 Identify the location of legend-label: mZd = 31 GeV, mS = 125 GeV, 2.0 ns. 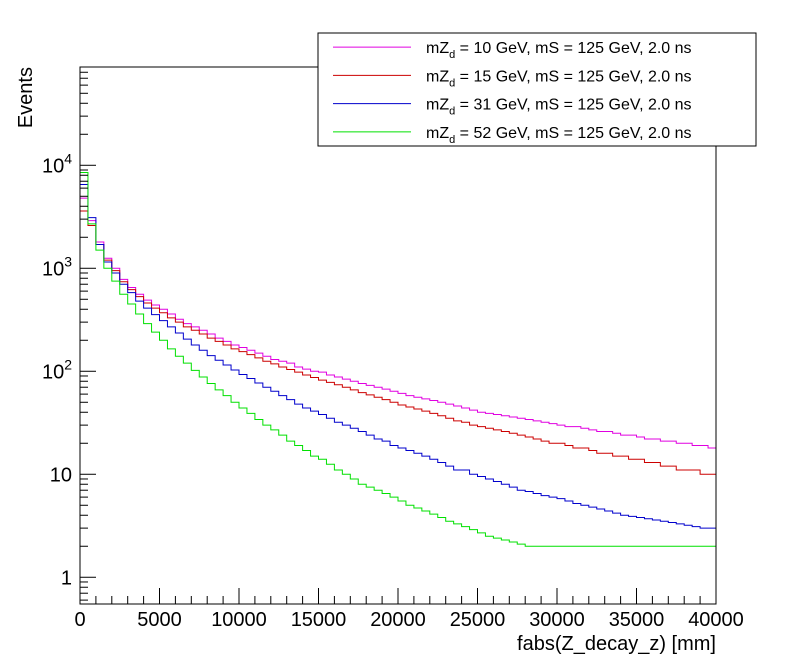
(559, 107).